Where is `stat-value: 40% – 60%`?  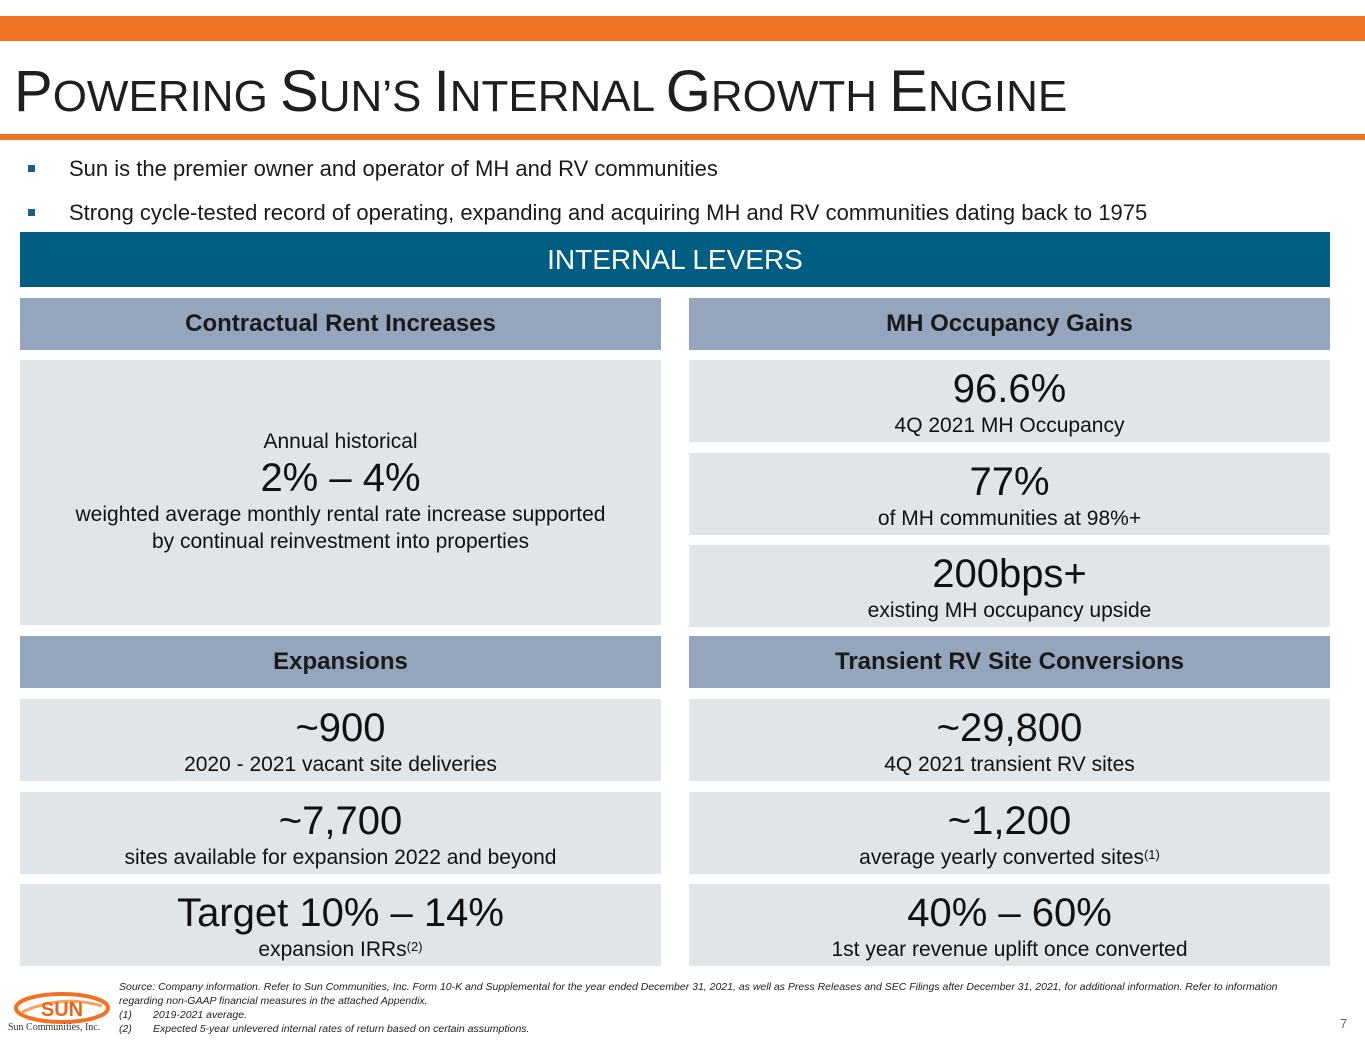 stat-value: 40% – 60% is located at coordinates (1009, 913).